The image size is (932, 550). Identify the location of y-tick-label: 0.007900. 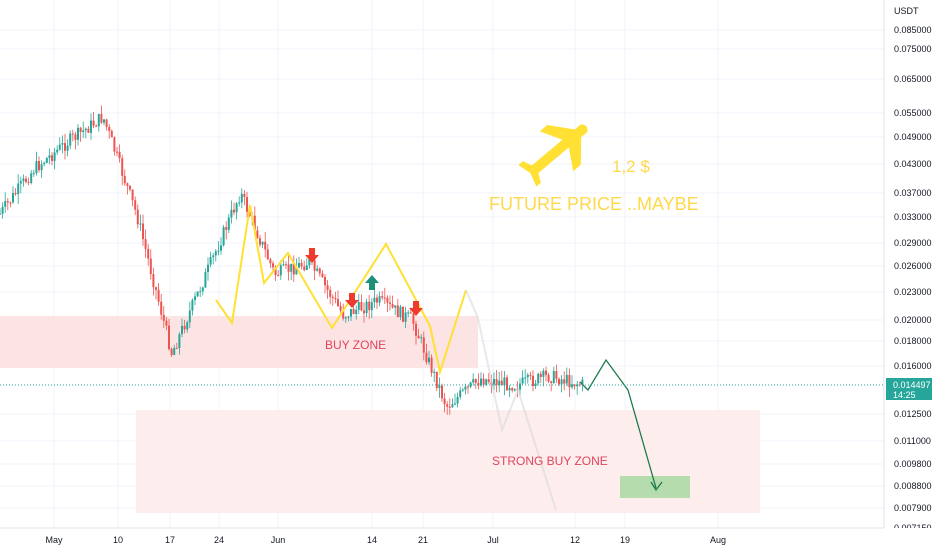
(913, 508).